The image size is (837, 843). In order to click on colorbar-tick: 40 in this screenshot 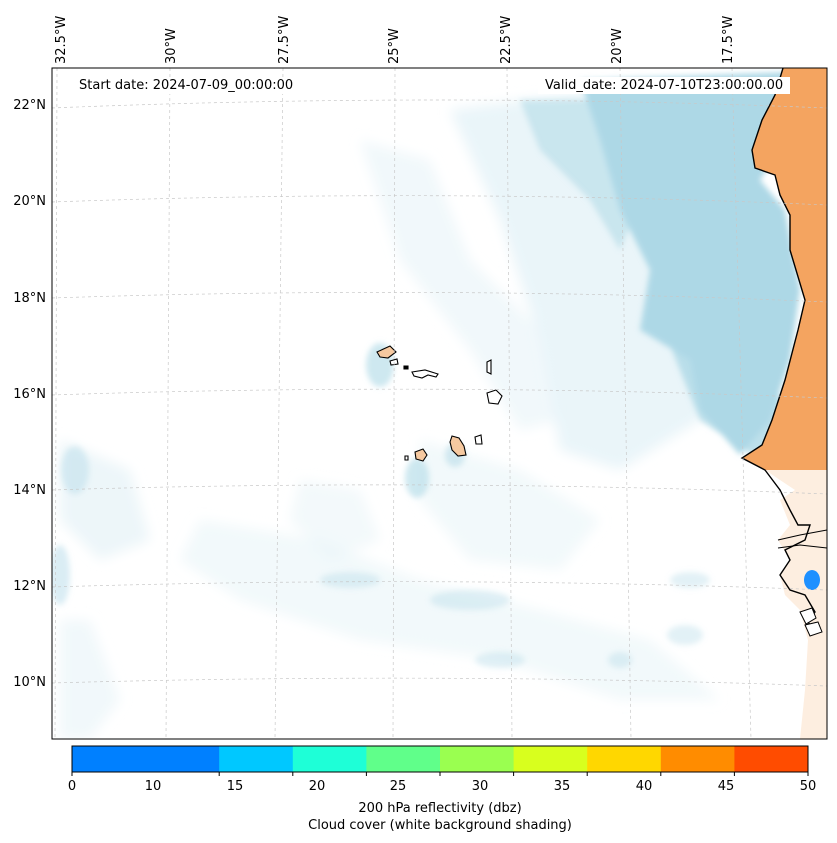, I will do `click(644, 786)`.